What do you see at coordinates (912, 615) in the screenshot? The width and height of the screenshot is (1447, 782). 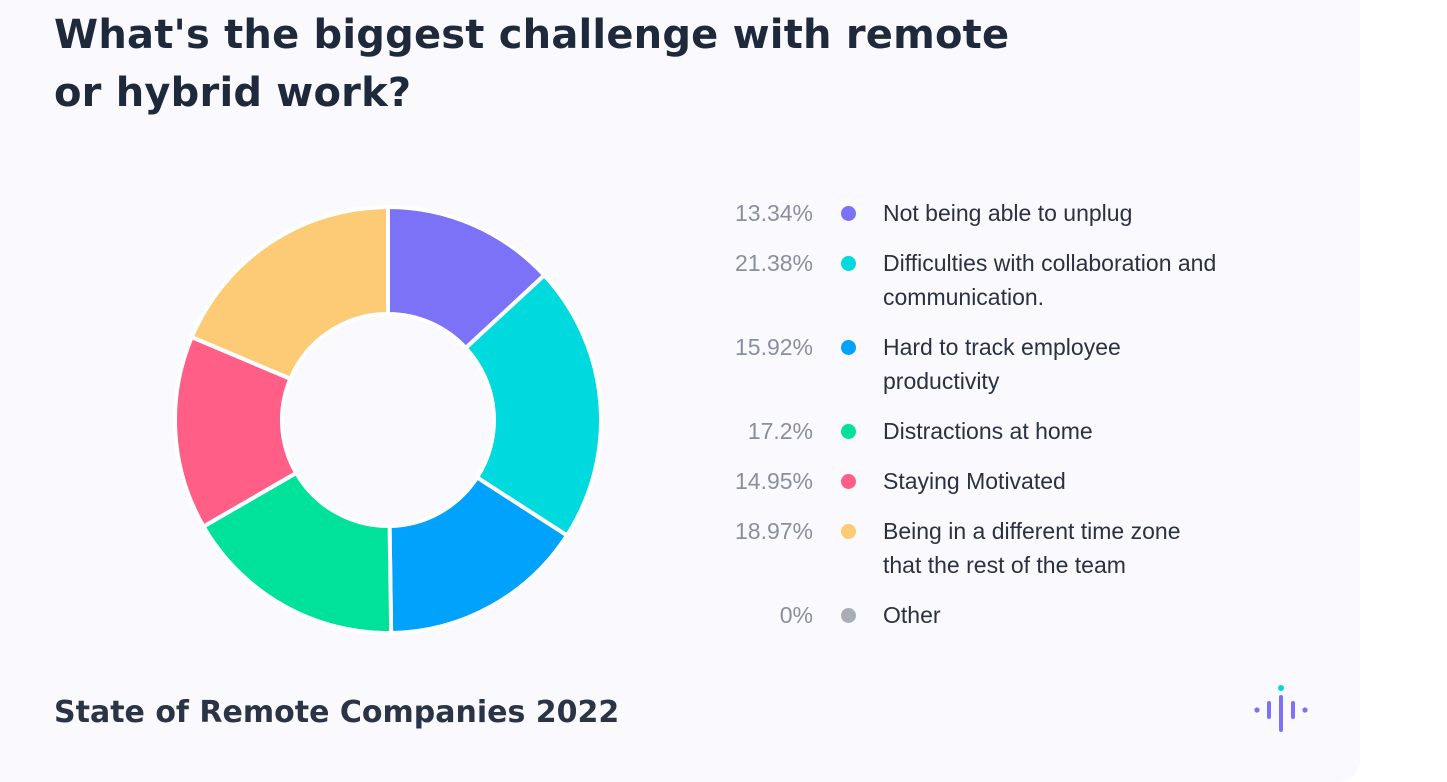 I see `legend-label: Other` at bounding box center [912, 615].